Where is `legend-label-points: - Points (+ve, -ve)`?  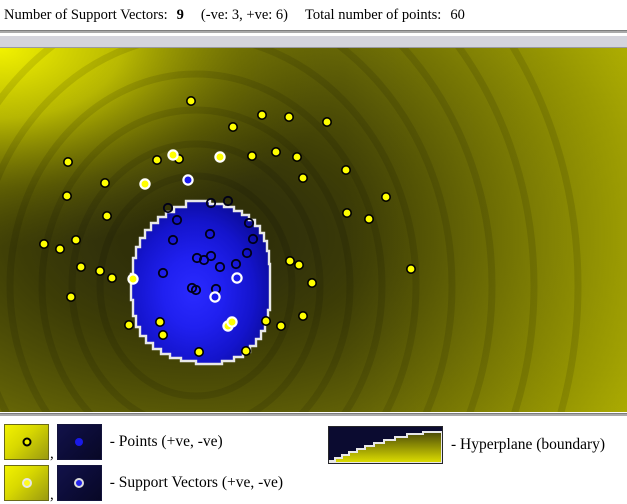 legend-label-points: - Points (+ve, -ve) is located at coordinates (166, 441).